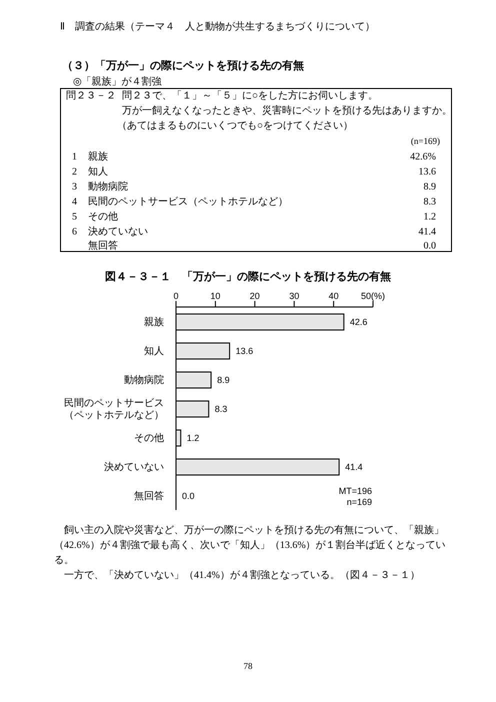 The width and height of the screenshot is (496, 702). What do you see at coordinates (427, 171) in the screenshot?
I see `text: 13.6` at bounding box center [427, 171].